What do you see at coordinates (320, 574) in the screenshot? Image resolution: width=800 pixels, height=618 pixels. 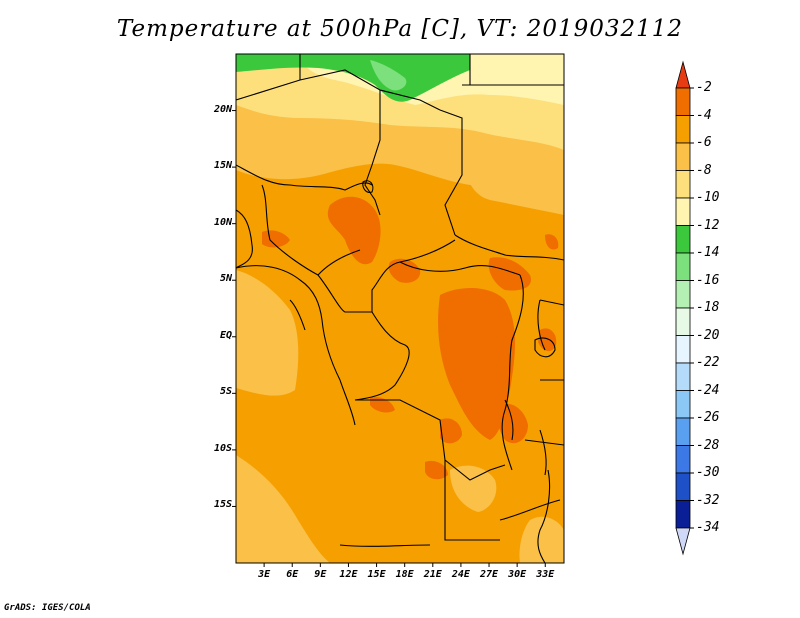 I see `lon-tick-label: 9E` at bounding box center [320, 574].